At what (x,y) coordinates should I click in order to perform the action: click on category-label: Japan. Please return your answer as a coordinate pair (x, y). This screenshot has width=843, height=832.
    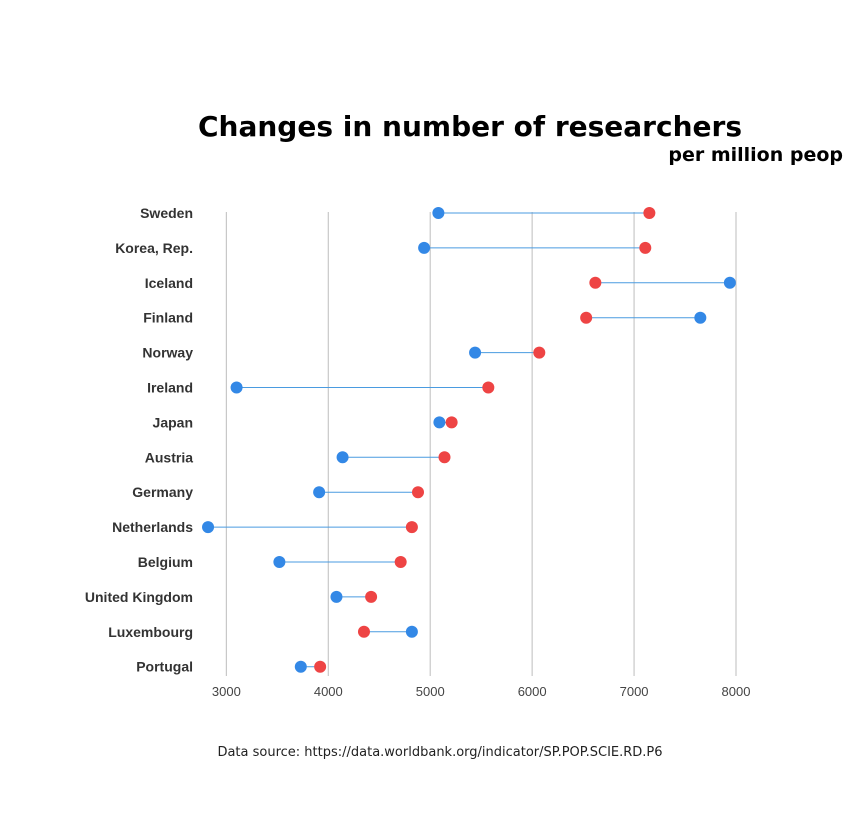
    Looking at the image, I should click on (173, 422).